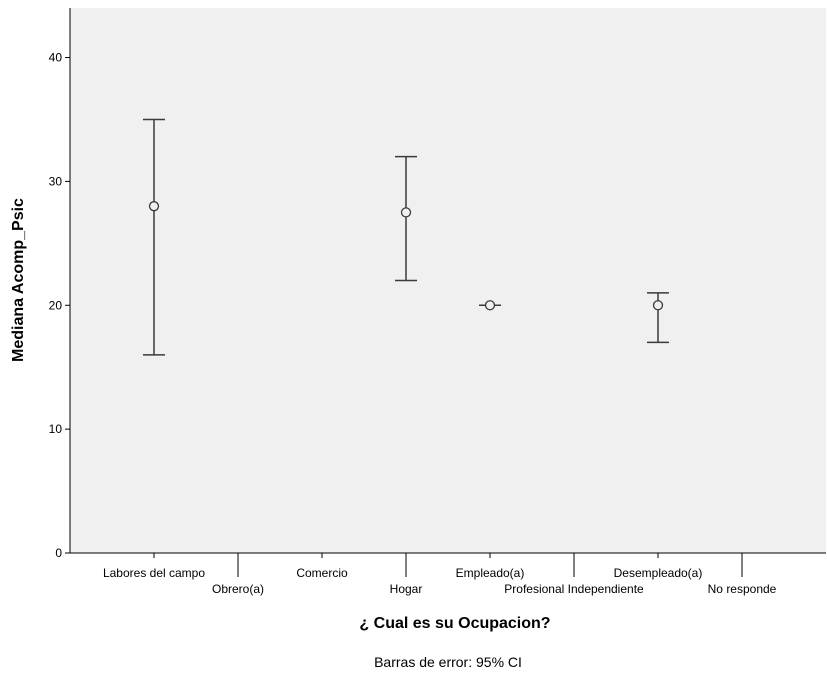  What do you see at coordinates (454, 623) in the screenshot?
I see `x-axis-title: ¿ Cual es su Ocupacion?` at bounding box center [454, 623].